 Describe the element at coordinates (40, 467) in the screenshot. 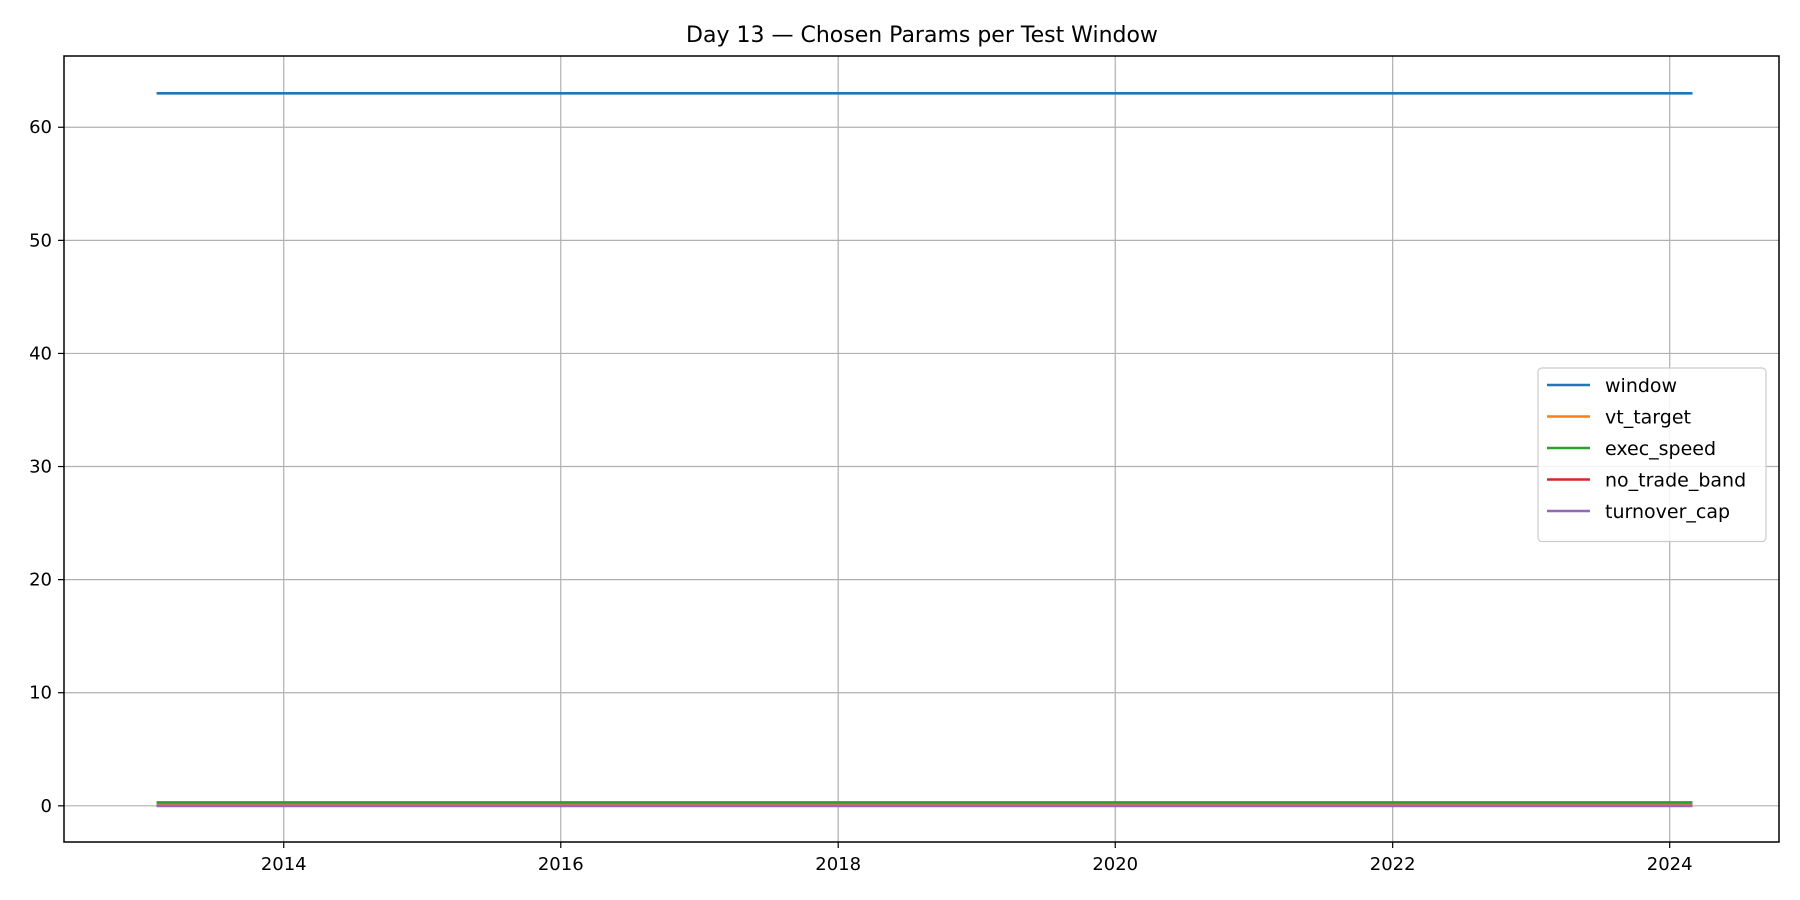

I see `y-tick-label: 30` at that location.